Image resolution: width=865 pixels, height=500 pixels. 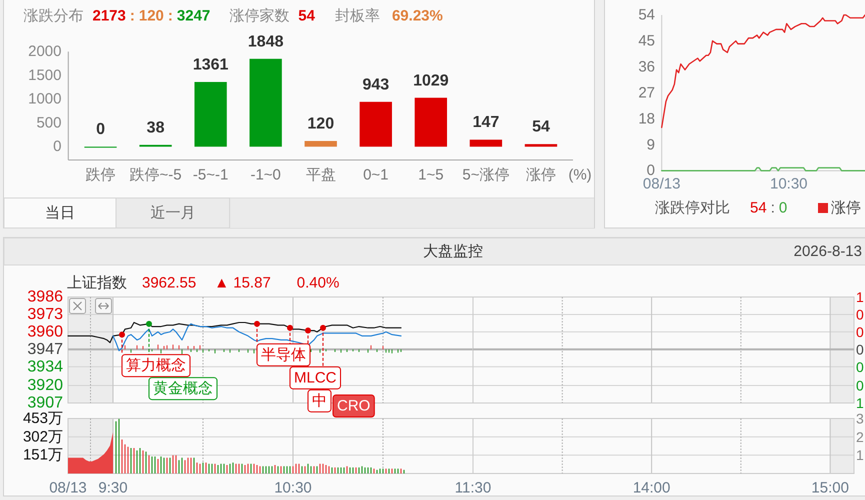 I want to click on x-tick-label: 平盘, so click(x=321, y=175).